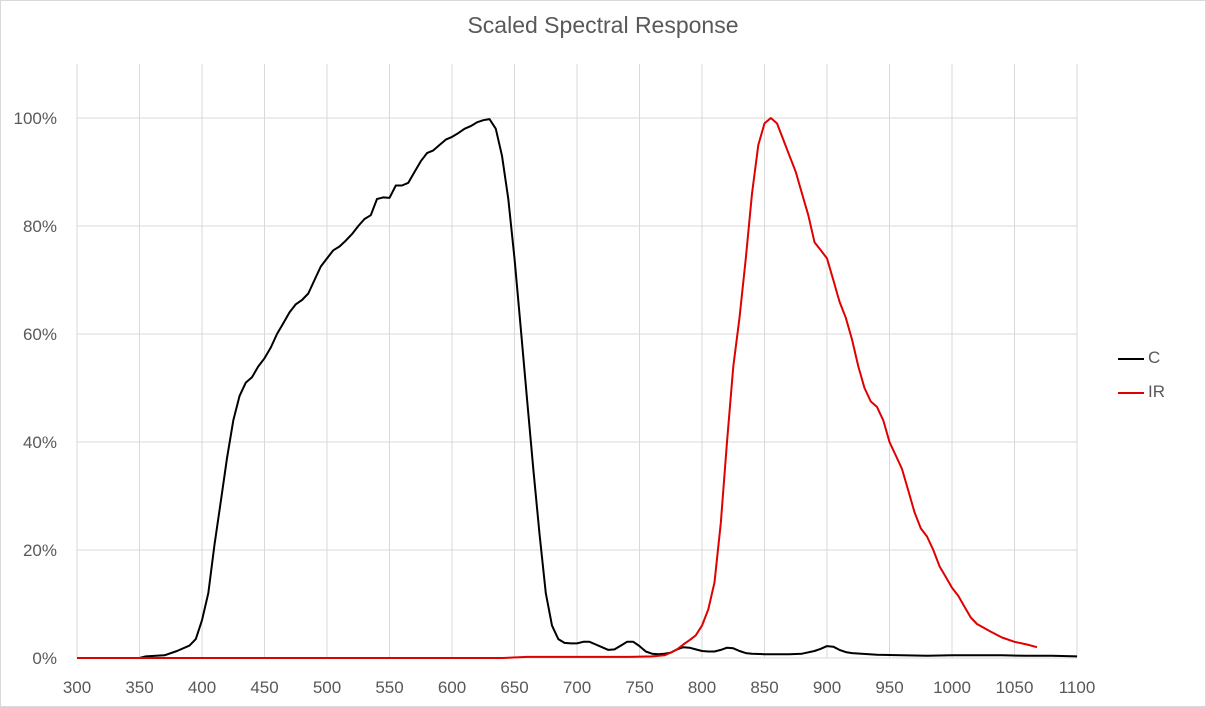  What do you see at coordinates (1131, 393) in the screenshot?
I see `legend-swatch-ir` at bounding box center [1131, 393].